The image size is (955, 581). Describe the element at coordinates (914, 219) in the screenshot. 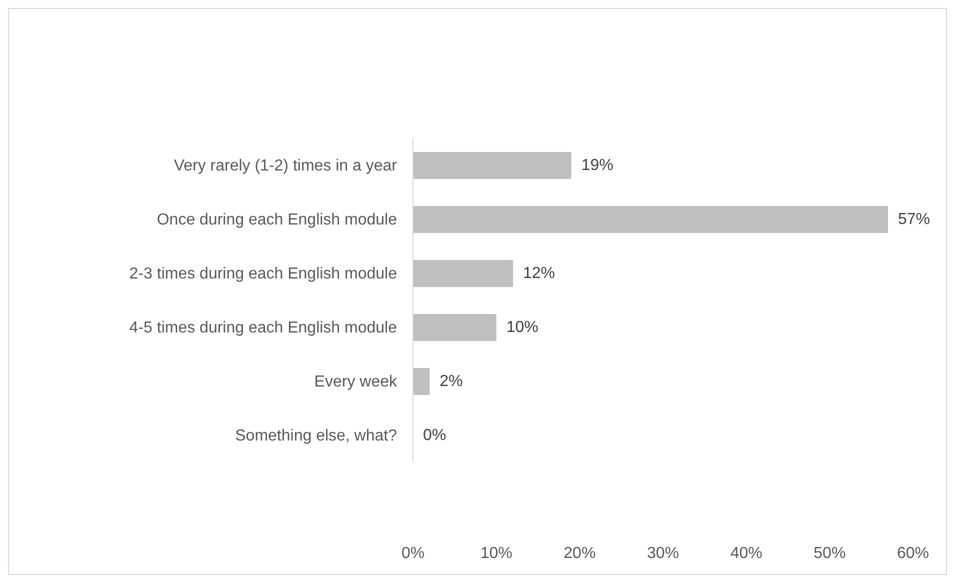

I see `data-label: 57%` at that location.